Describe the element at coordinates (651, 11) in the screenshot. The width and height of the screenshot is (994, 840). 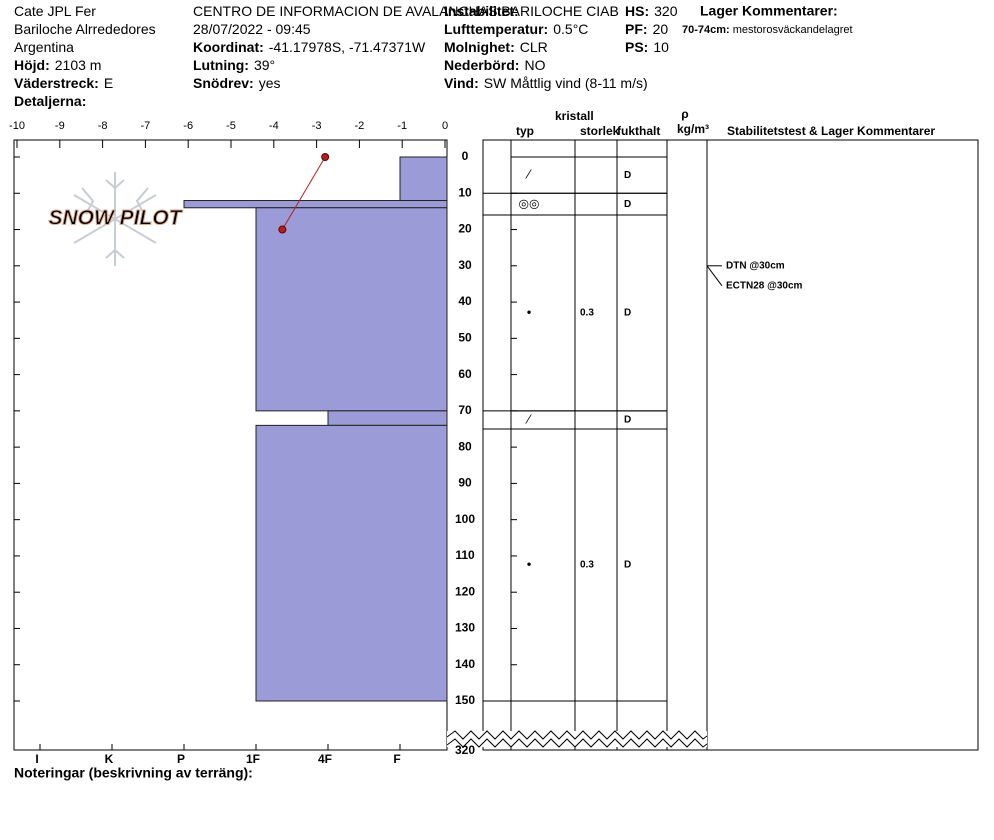
I see `header-field: HS: 320` at that location.